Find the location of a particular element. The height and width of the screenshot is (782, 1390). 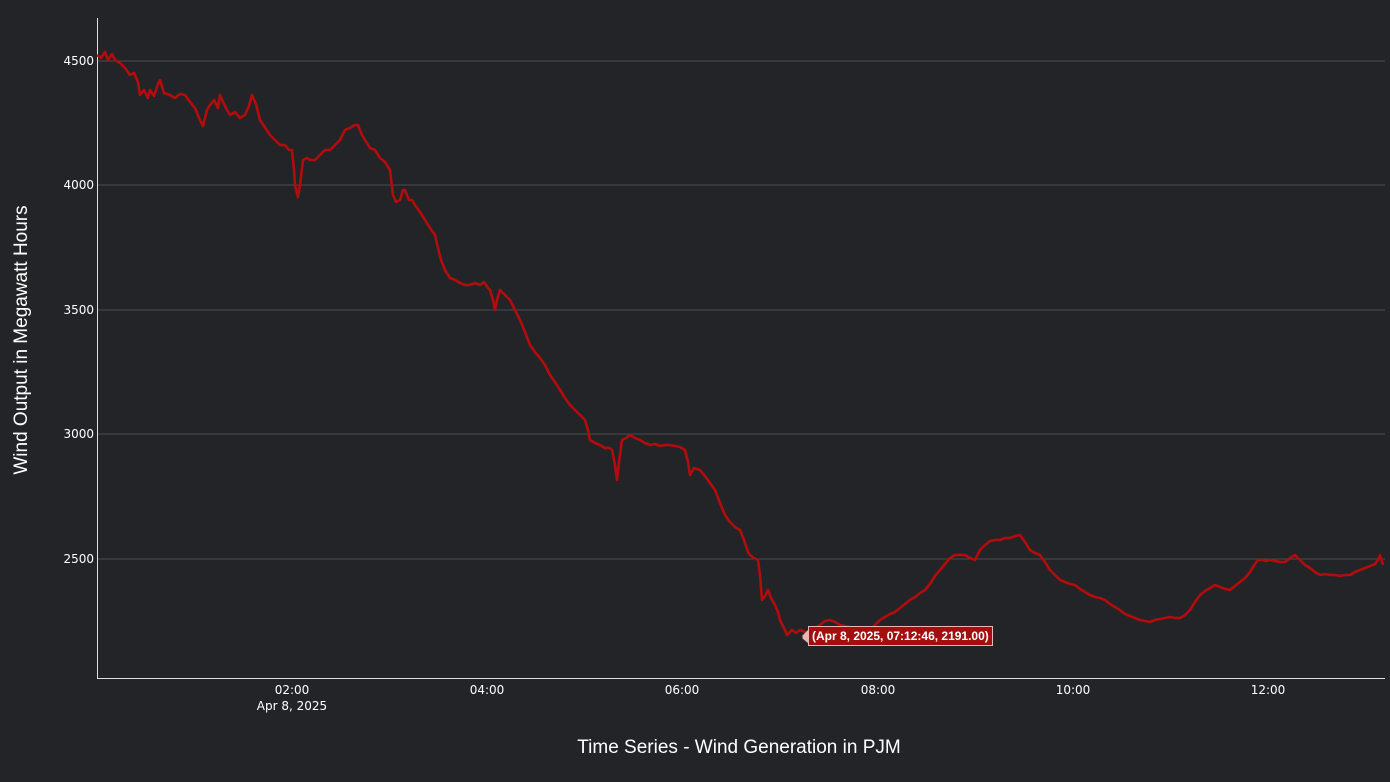

y-tick-3000: 3000 is located at coordinates (78, 434).